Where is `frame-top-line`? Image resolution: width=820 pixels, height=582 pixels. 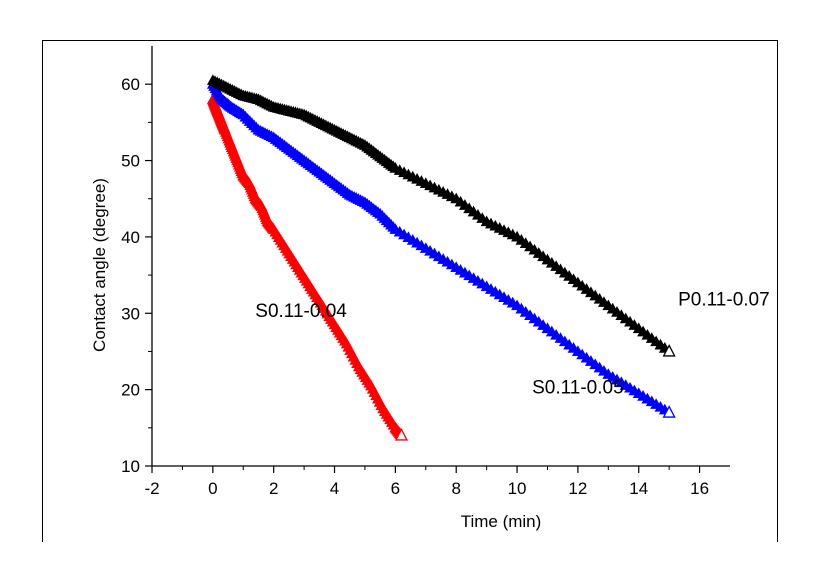
frame-top-line is located at coordinates (410, 40).